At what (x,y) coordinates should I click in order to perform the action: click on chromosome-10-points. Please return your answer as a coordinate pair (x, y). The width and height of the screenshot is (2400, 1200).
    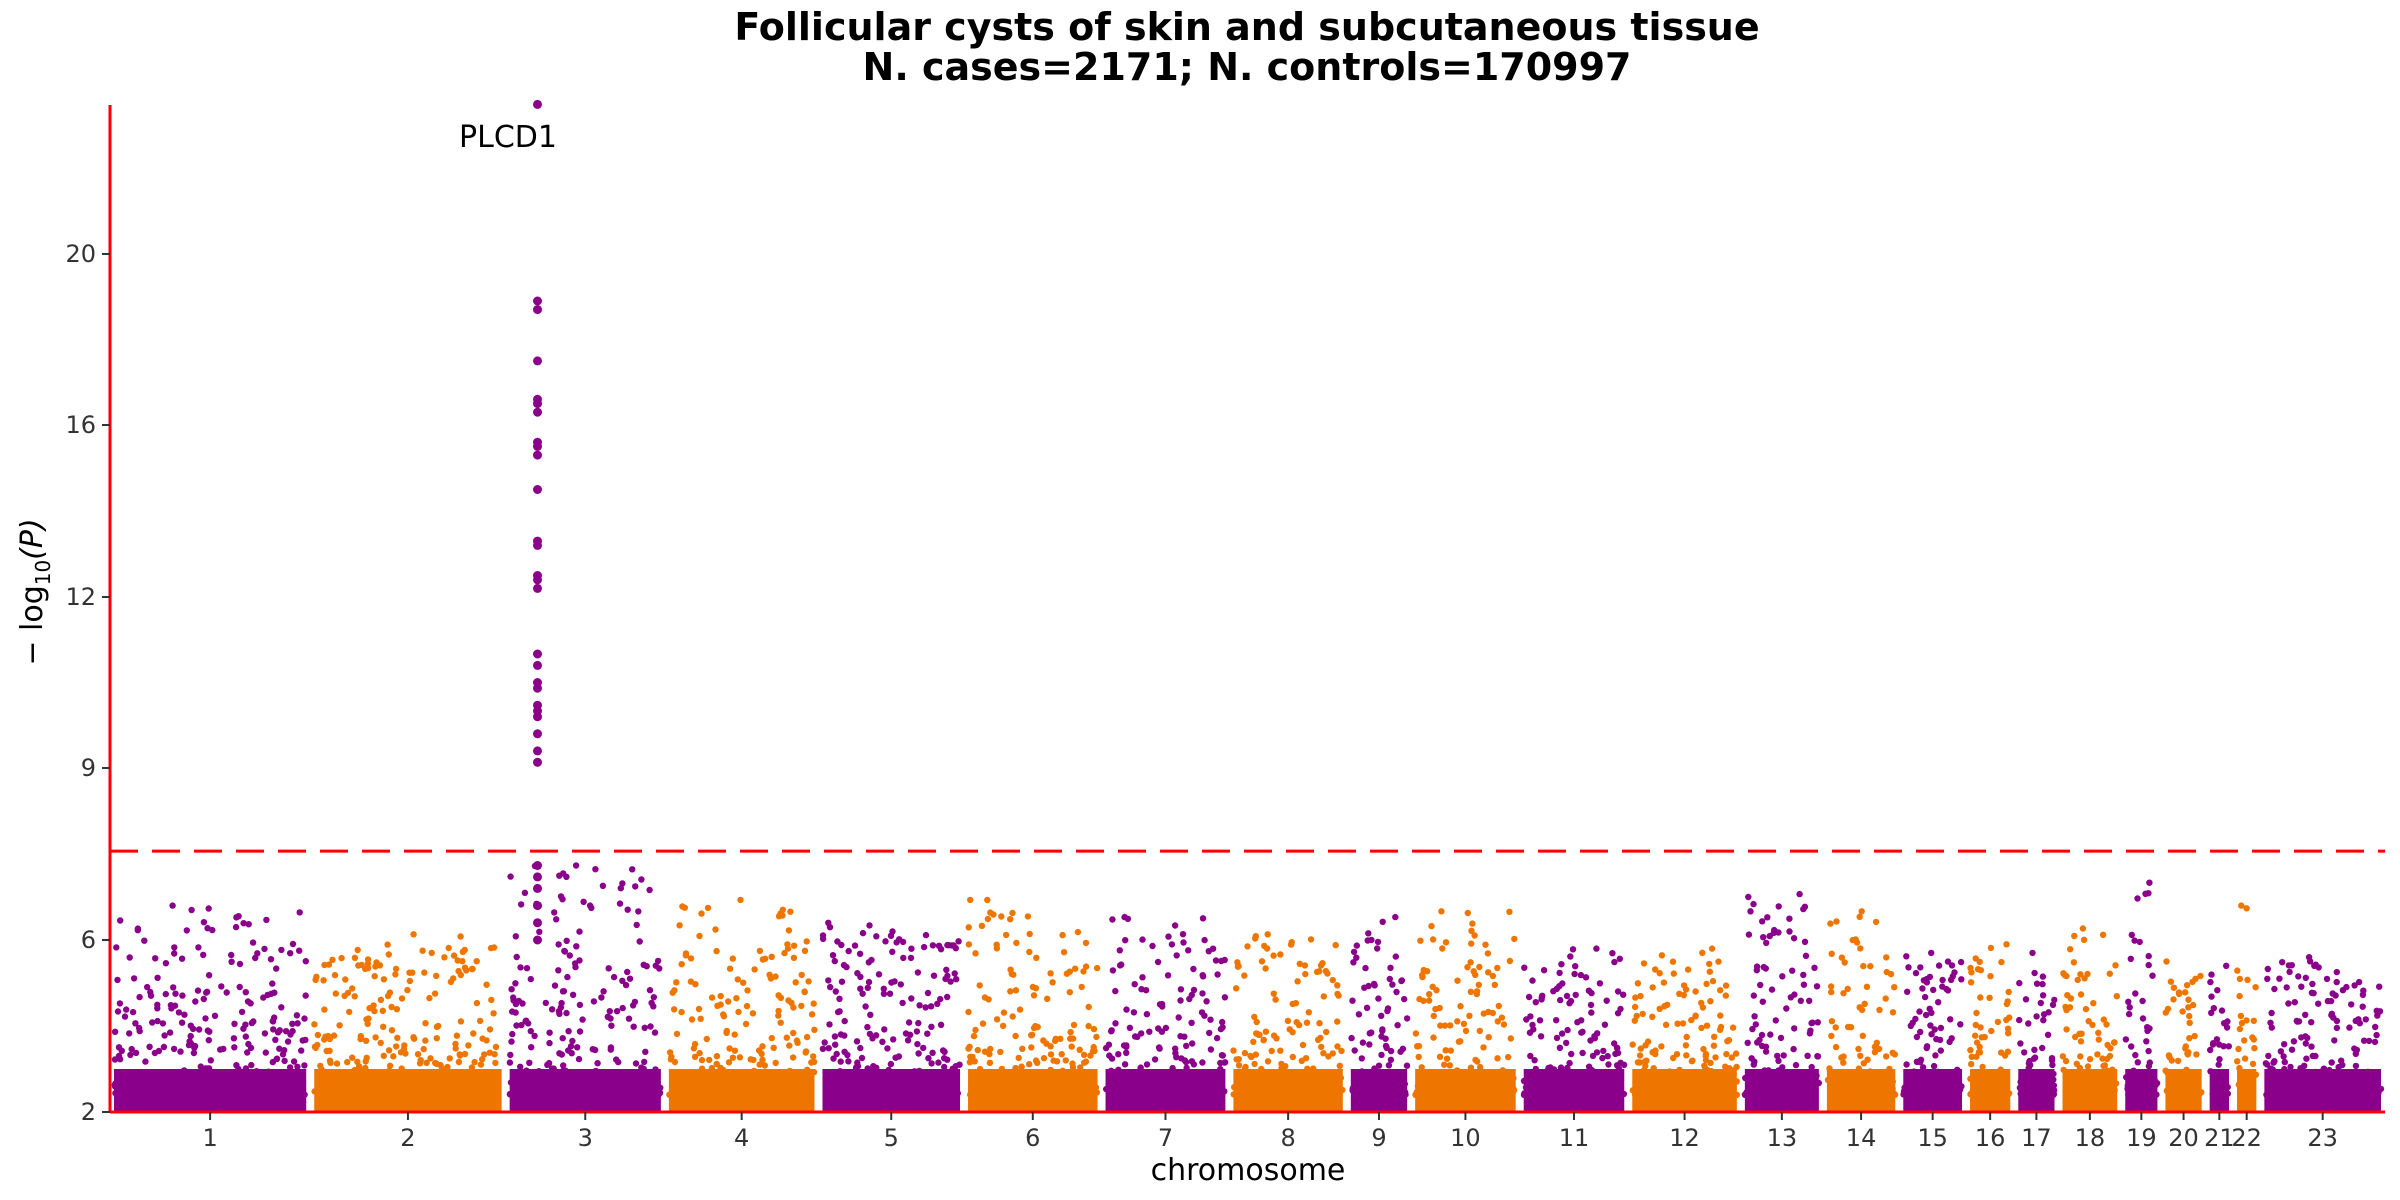
    Looking at the image, I should click on (1465, 1010).